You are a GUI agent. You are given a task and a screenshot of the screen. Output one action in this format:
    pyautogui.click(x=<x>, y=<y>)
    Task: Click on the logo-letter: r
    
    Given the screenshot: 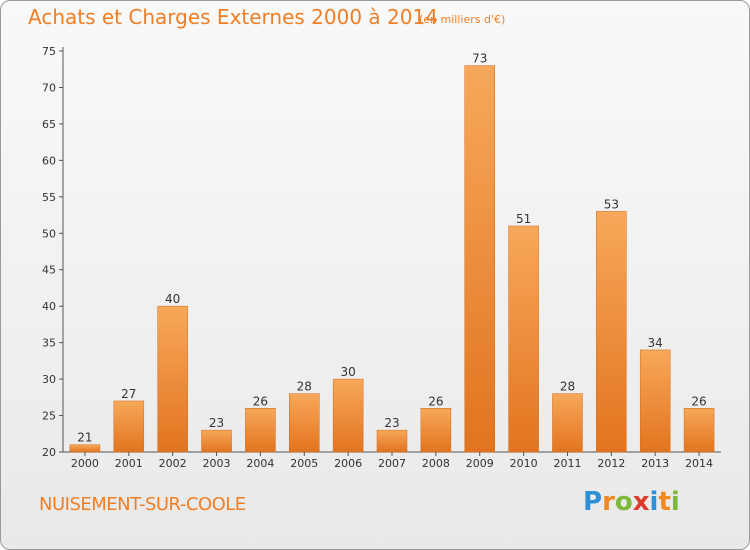 What is the action you would take?
    pyautogui.click(x=608, y=502)
    